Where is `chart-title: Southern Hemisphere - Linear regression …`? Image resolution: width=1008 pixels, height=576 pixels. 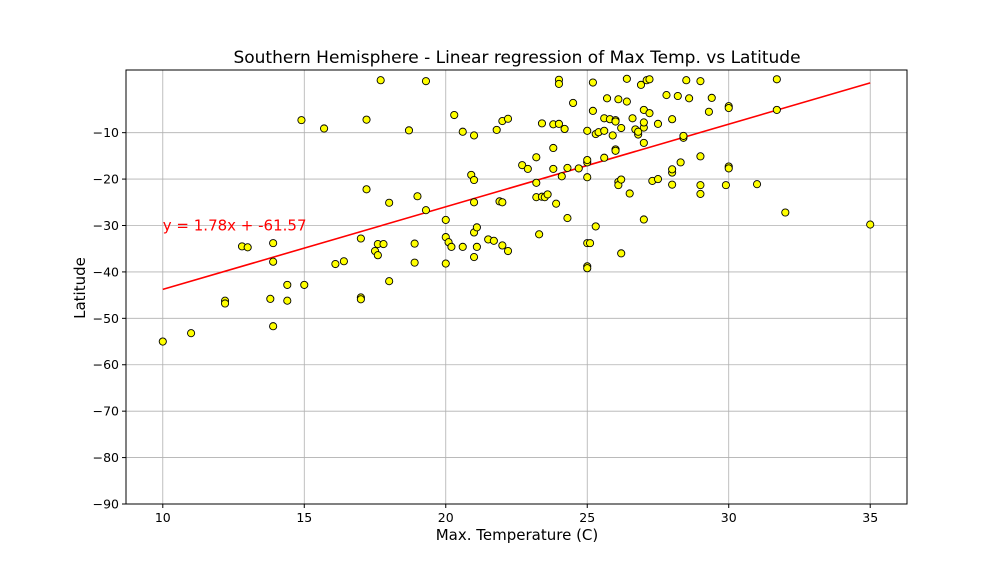
chart-title: Southern Hemisphere - Linear regression … is located at coordinates (516, 58).